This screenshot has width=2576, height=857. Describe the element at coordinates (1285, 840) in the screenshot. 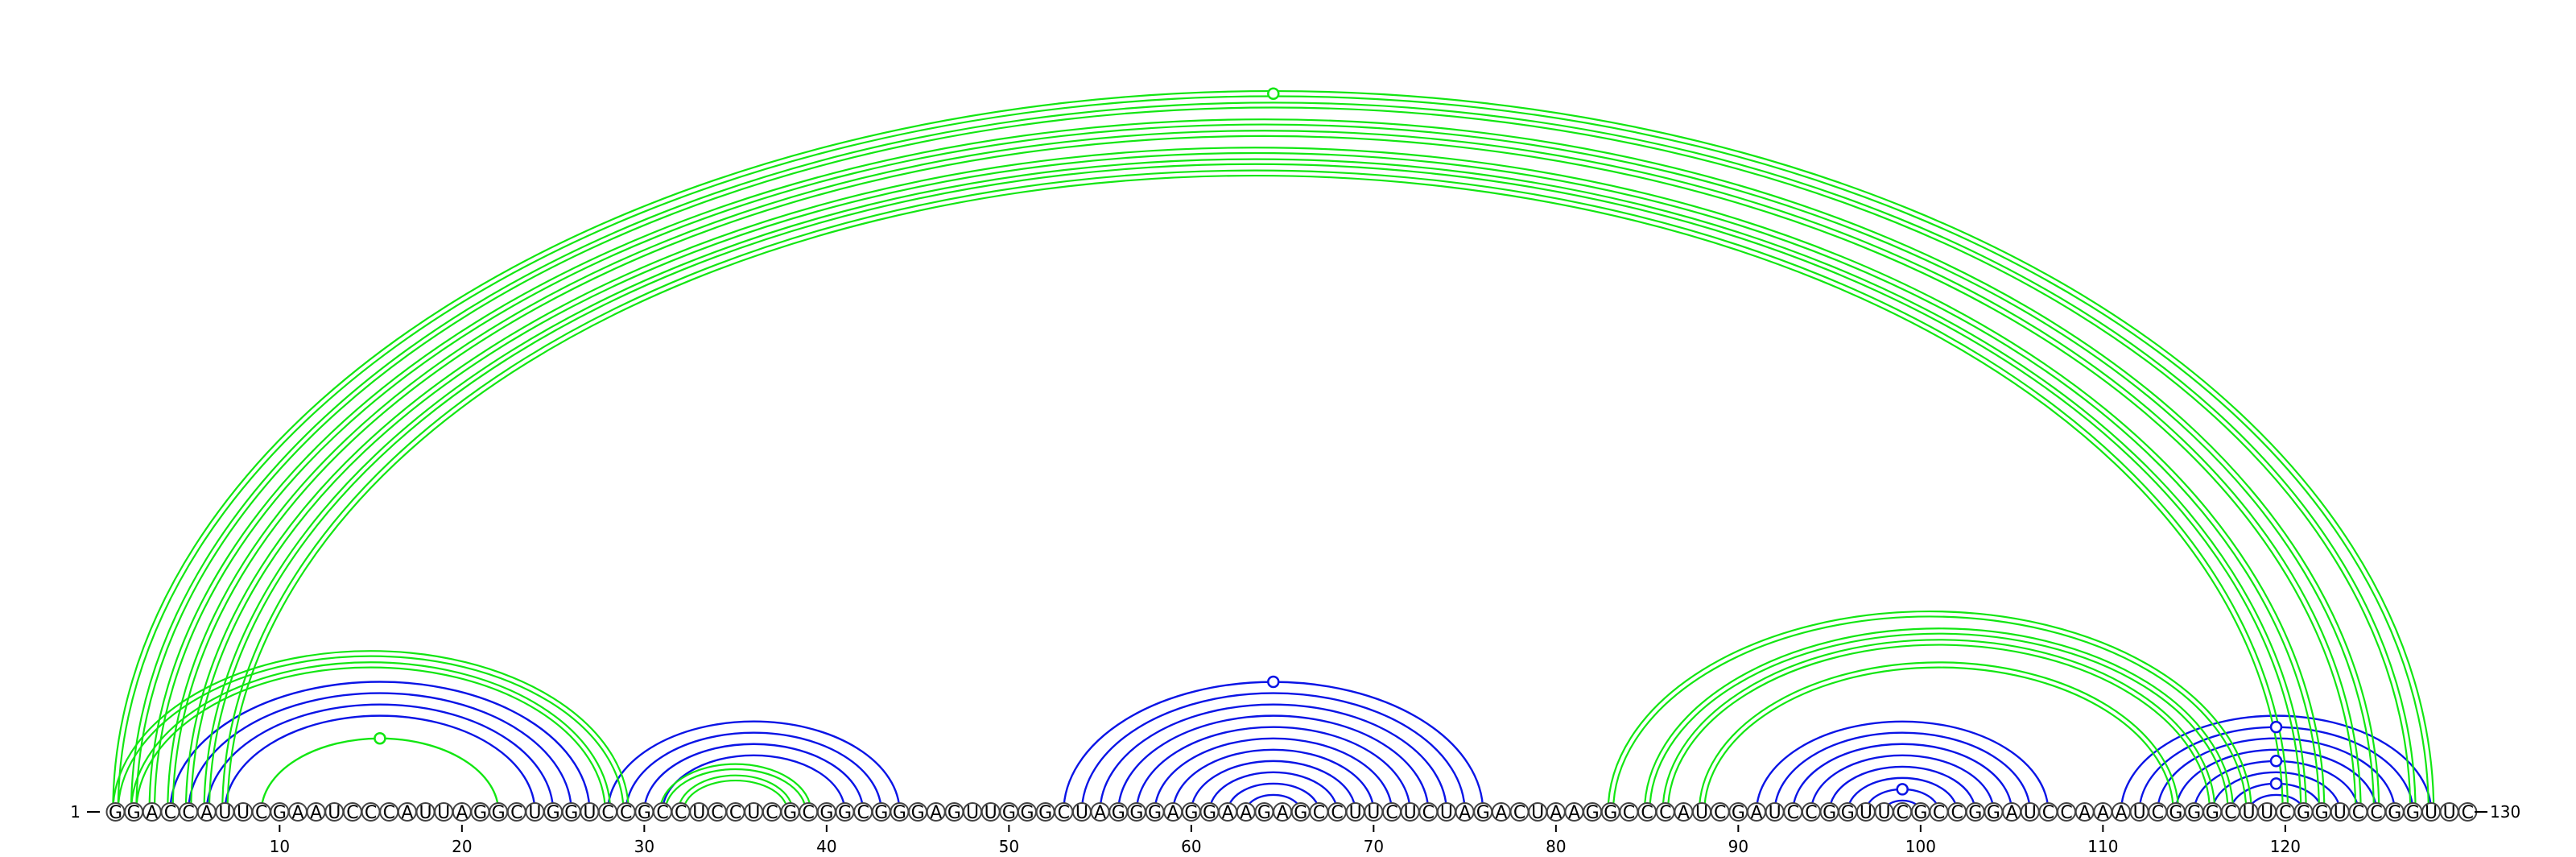

I see `ticks-layer: 10 20 30 40 50 60 70 80 90 100 110 120` at that location.